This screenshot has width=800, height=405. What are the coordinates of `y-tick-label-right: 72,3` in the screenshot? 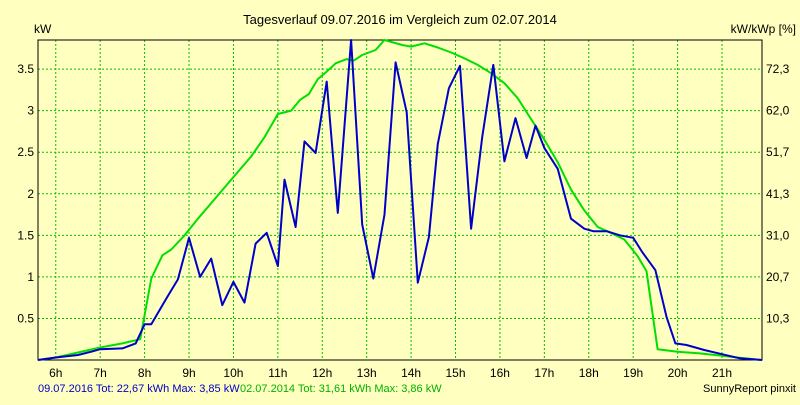 It's located at (778, 69).